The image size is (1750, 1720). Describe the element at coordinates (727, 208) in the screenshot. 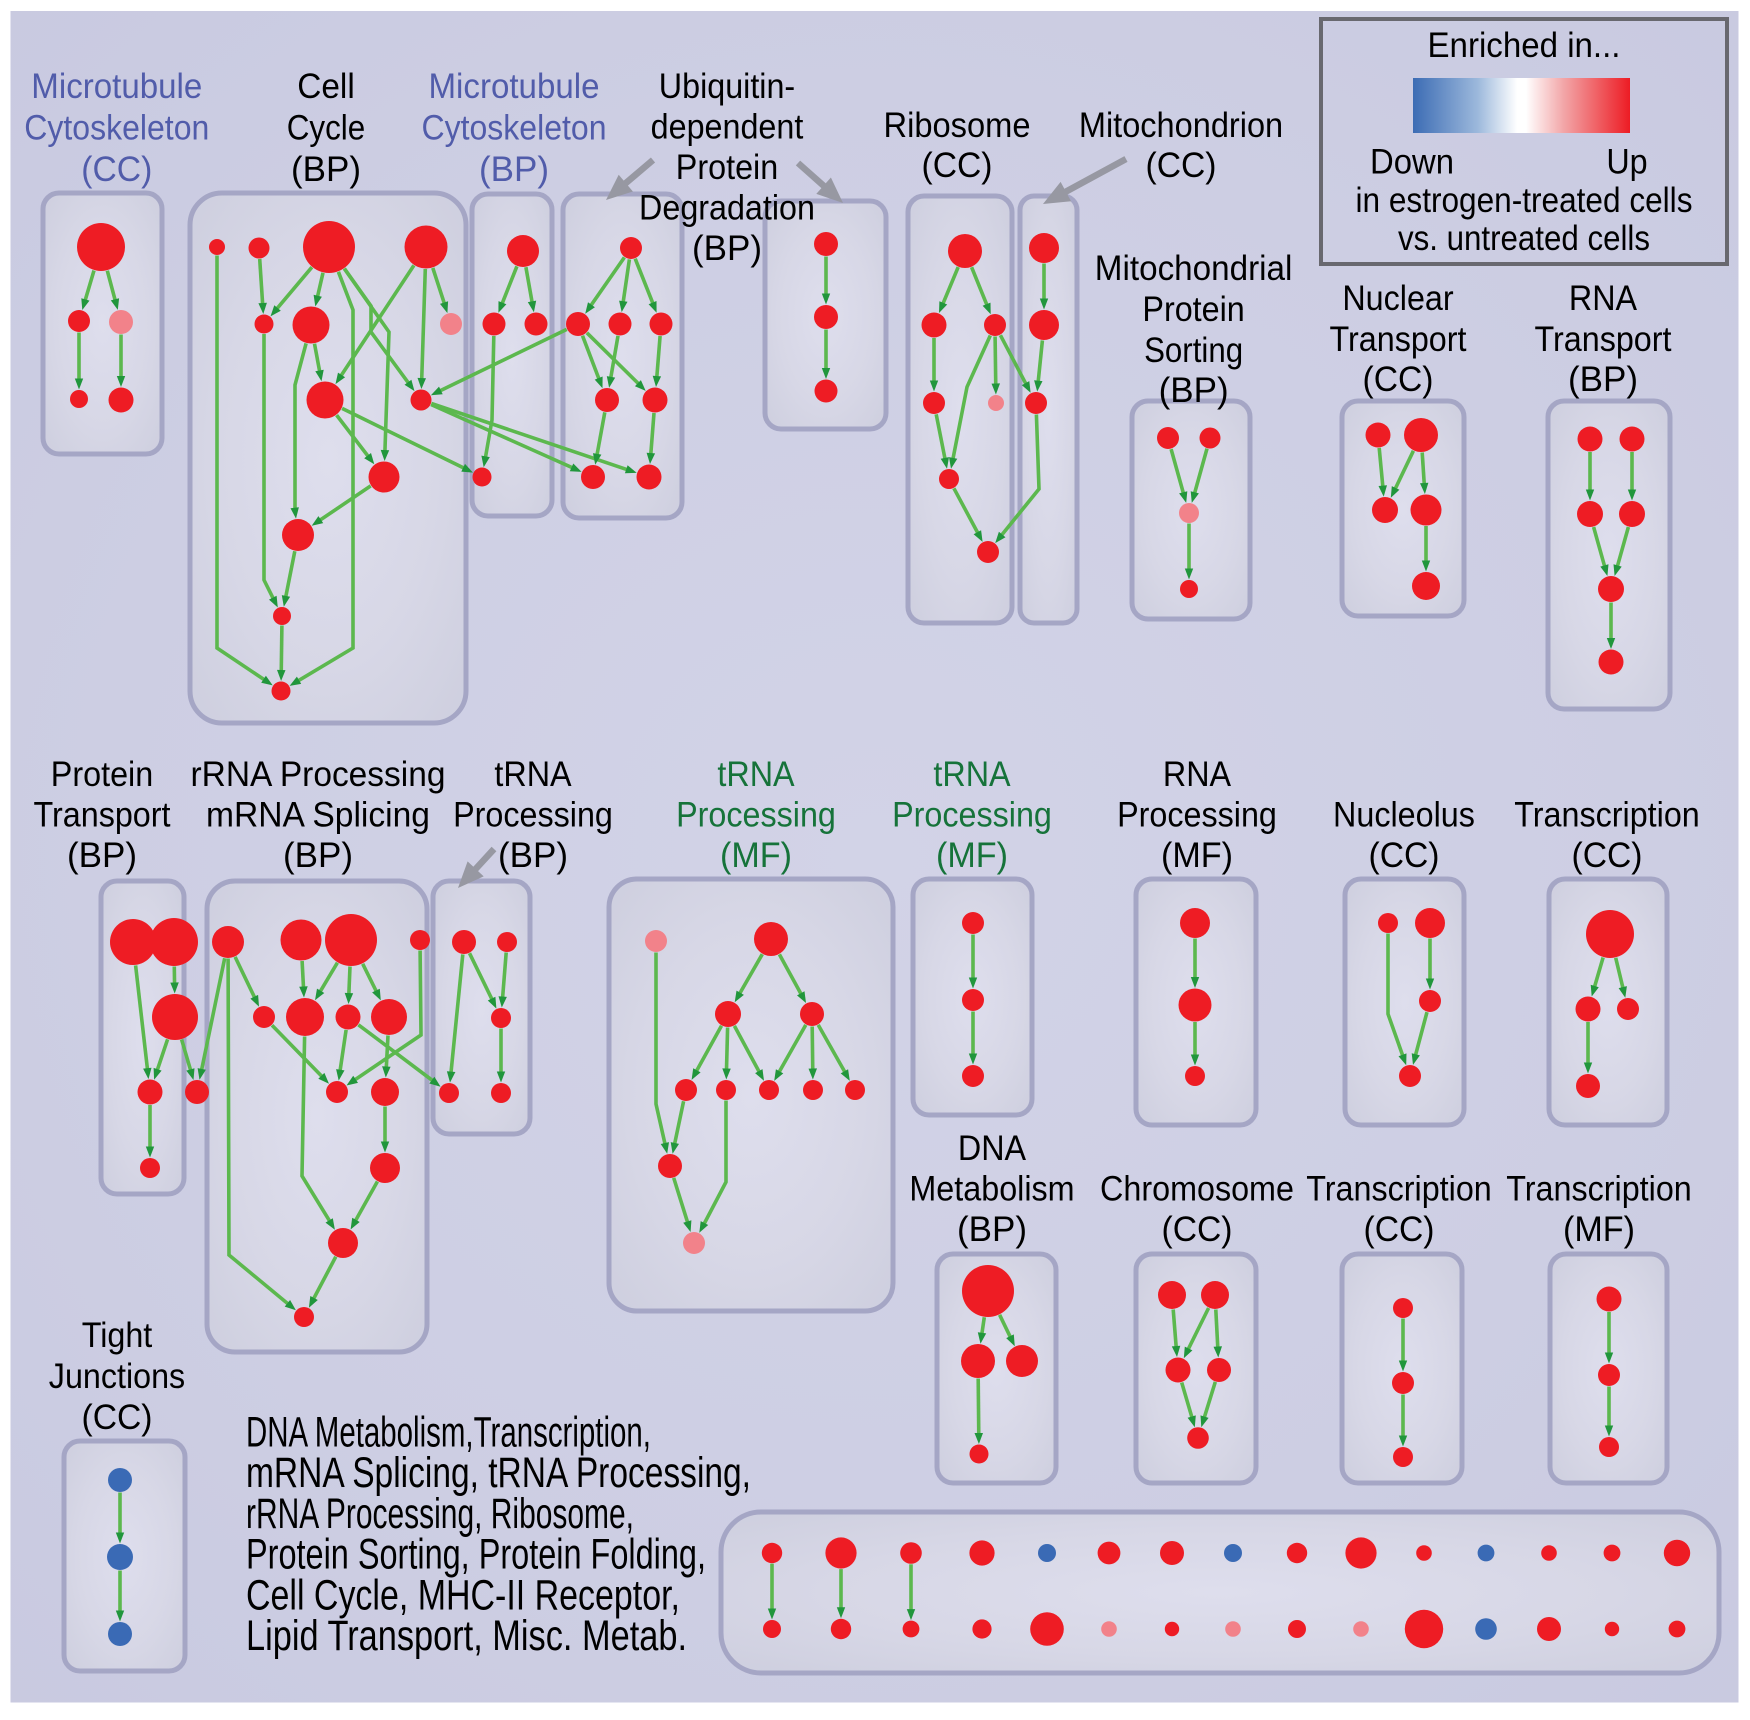

I see `svg-text: Degradation` at that location.